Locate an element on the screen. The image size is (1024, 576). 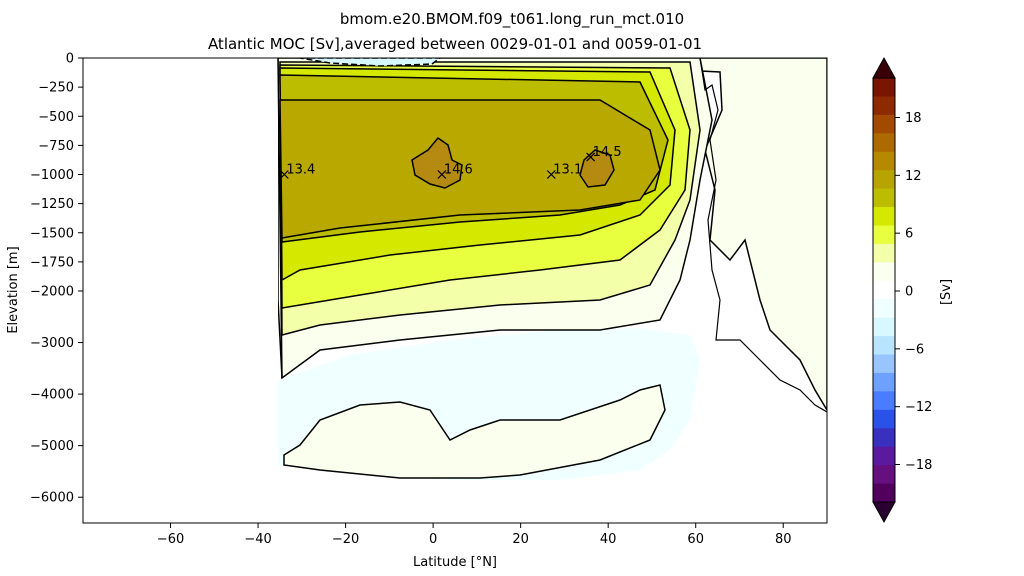
colorbar-label: [Sv] is located at coordinates (946, 292).